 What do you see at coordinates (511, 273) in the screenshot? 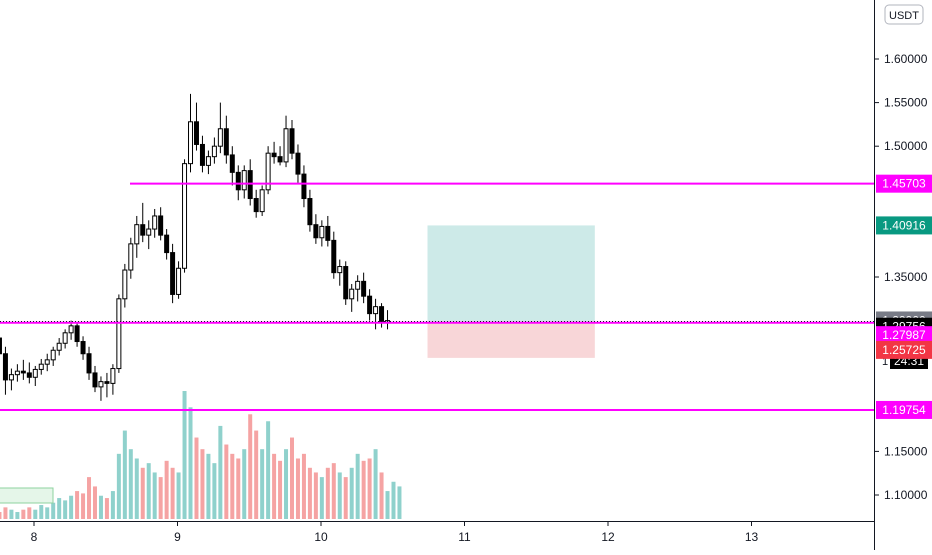
I see `target-zone` at bounding box center [511, 273].